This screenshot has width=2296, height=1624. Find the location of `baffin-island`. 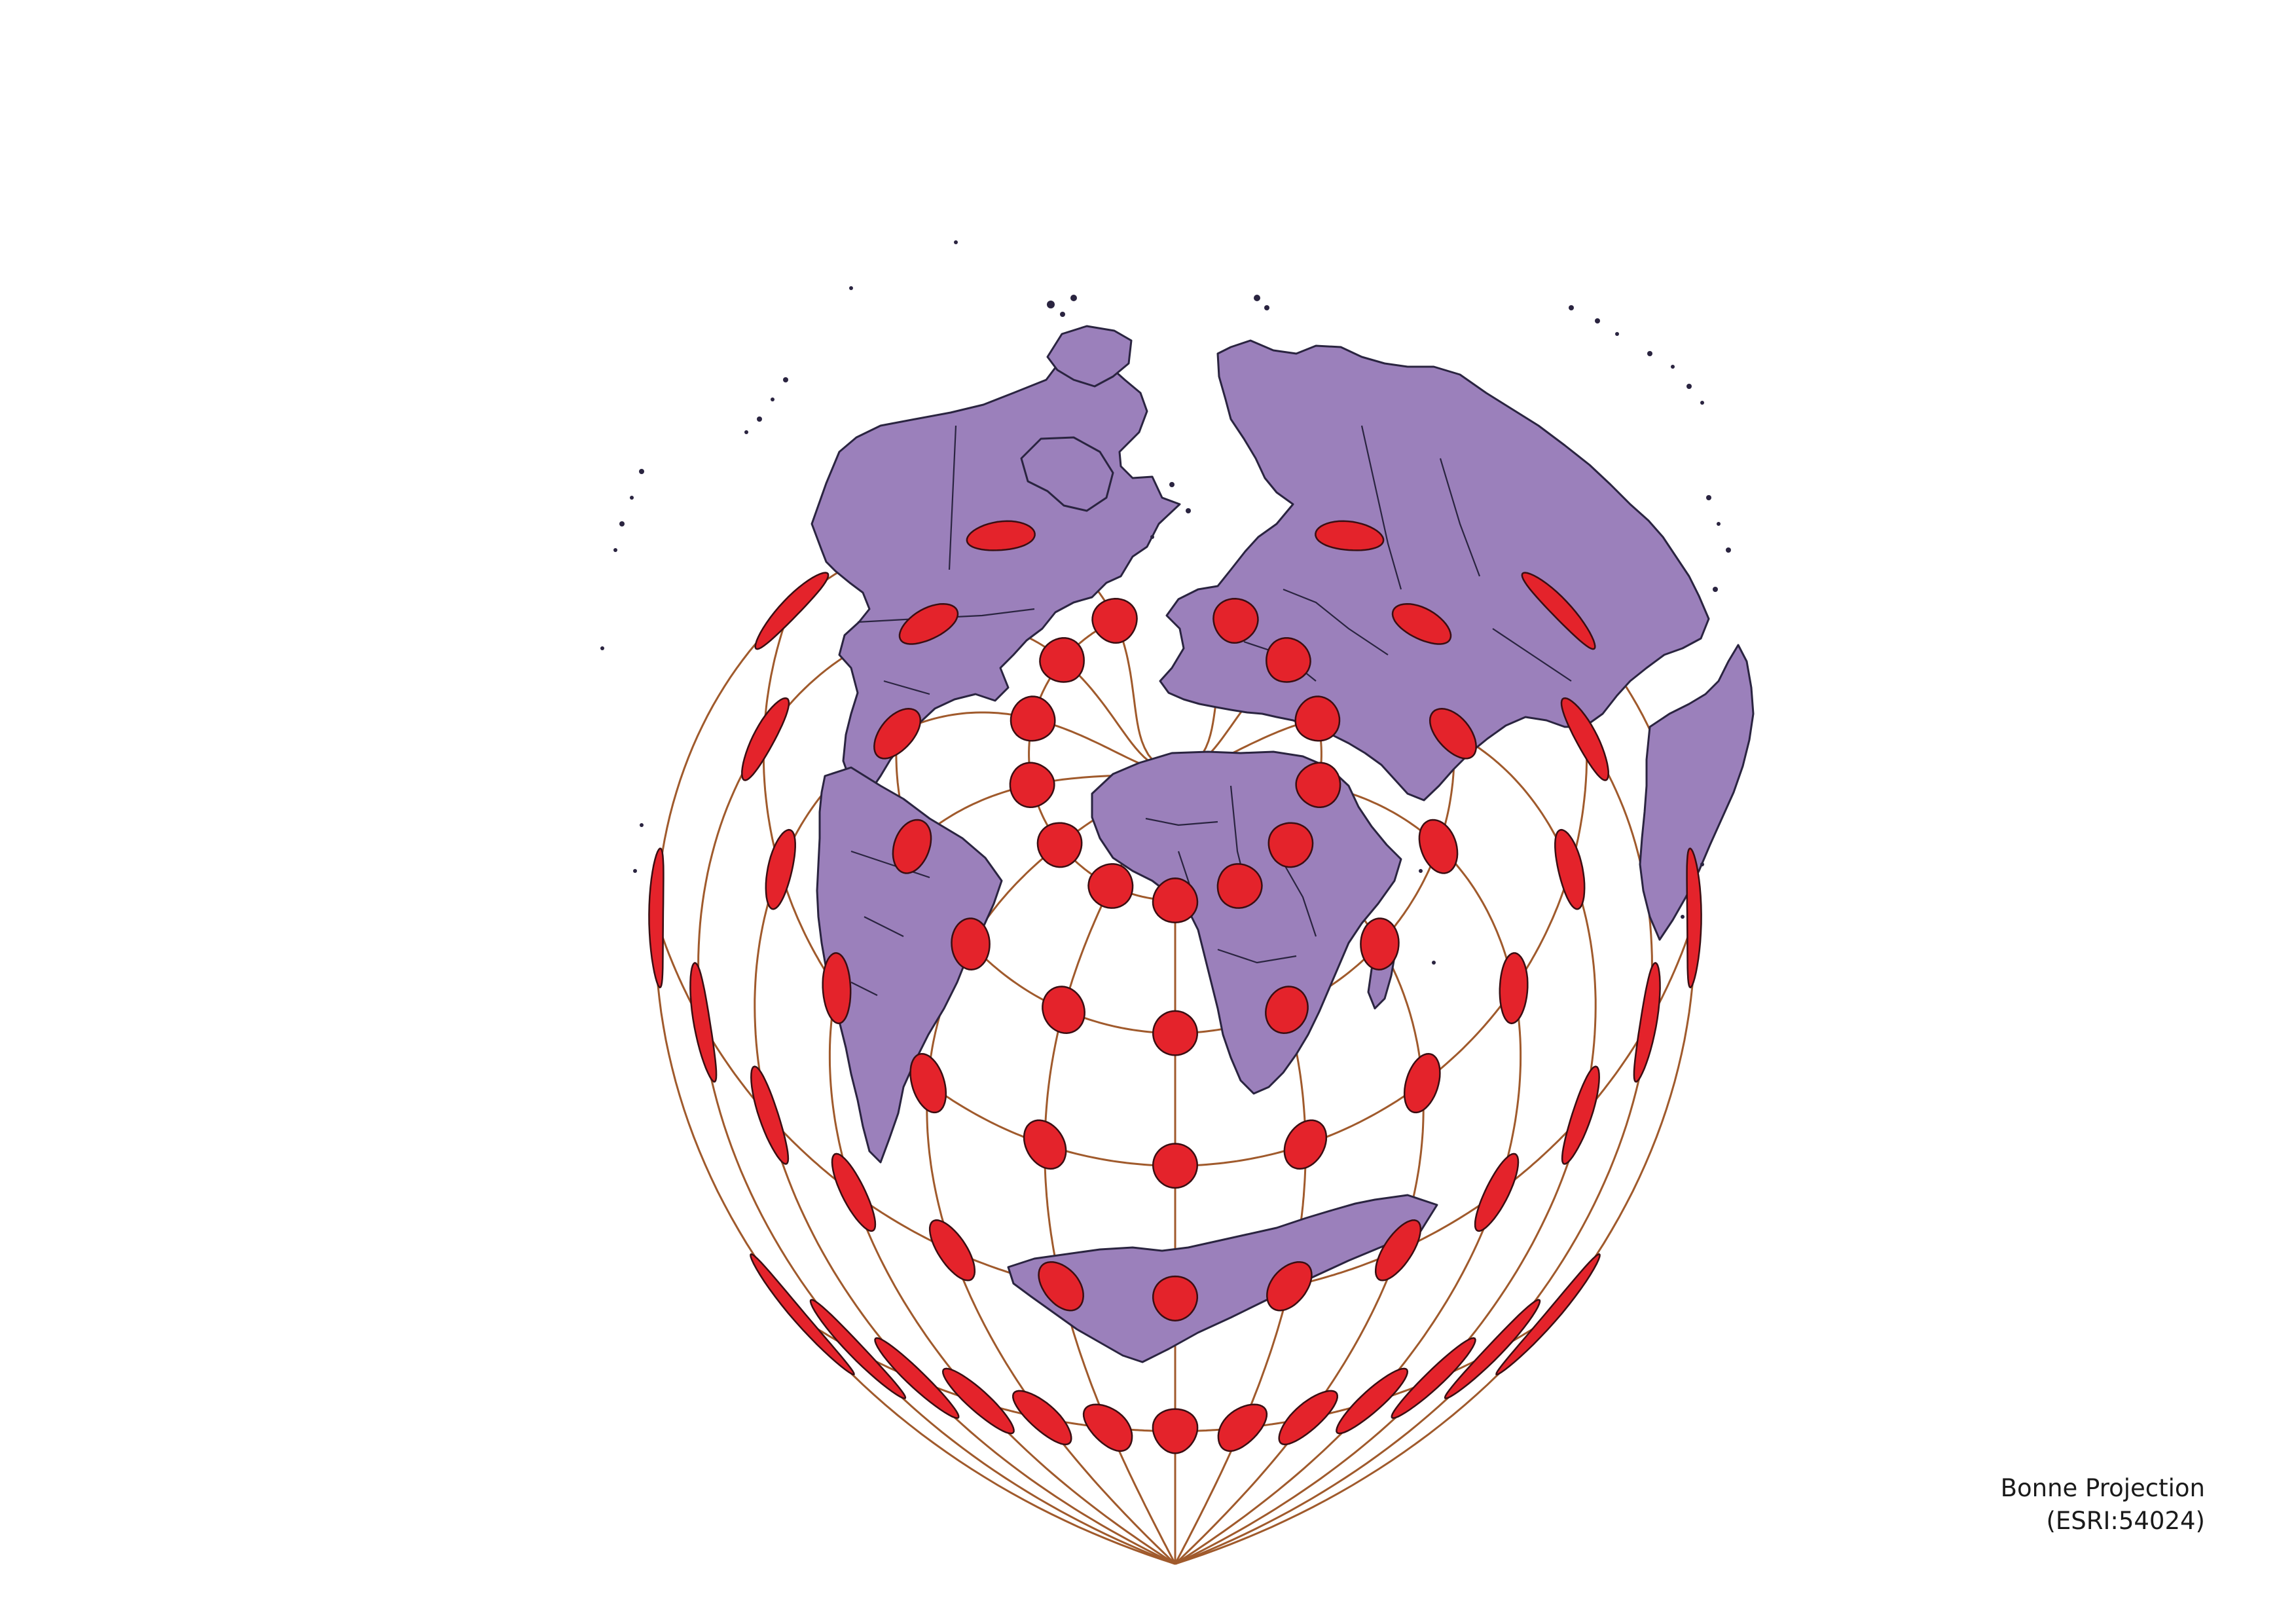

baffin-island is located at coordinates (1067, 474).